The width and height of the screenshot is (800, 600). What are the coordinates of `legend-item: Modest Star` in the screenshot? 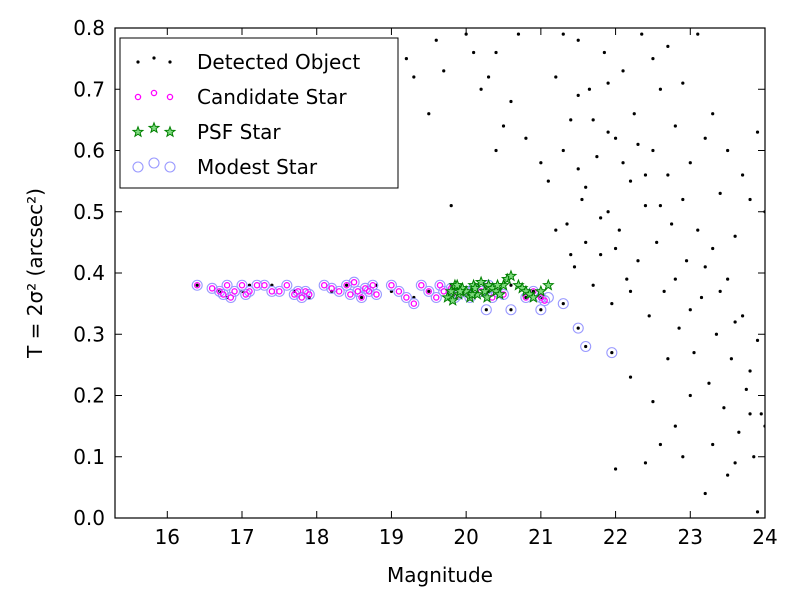 It's located at (225, 167).